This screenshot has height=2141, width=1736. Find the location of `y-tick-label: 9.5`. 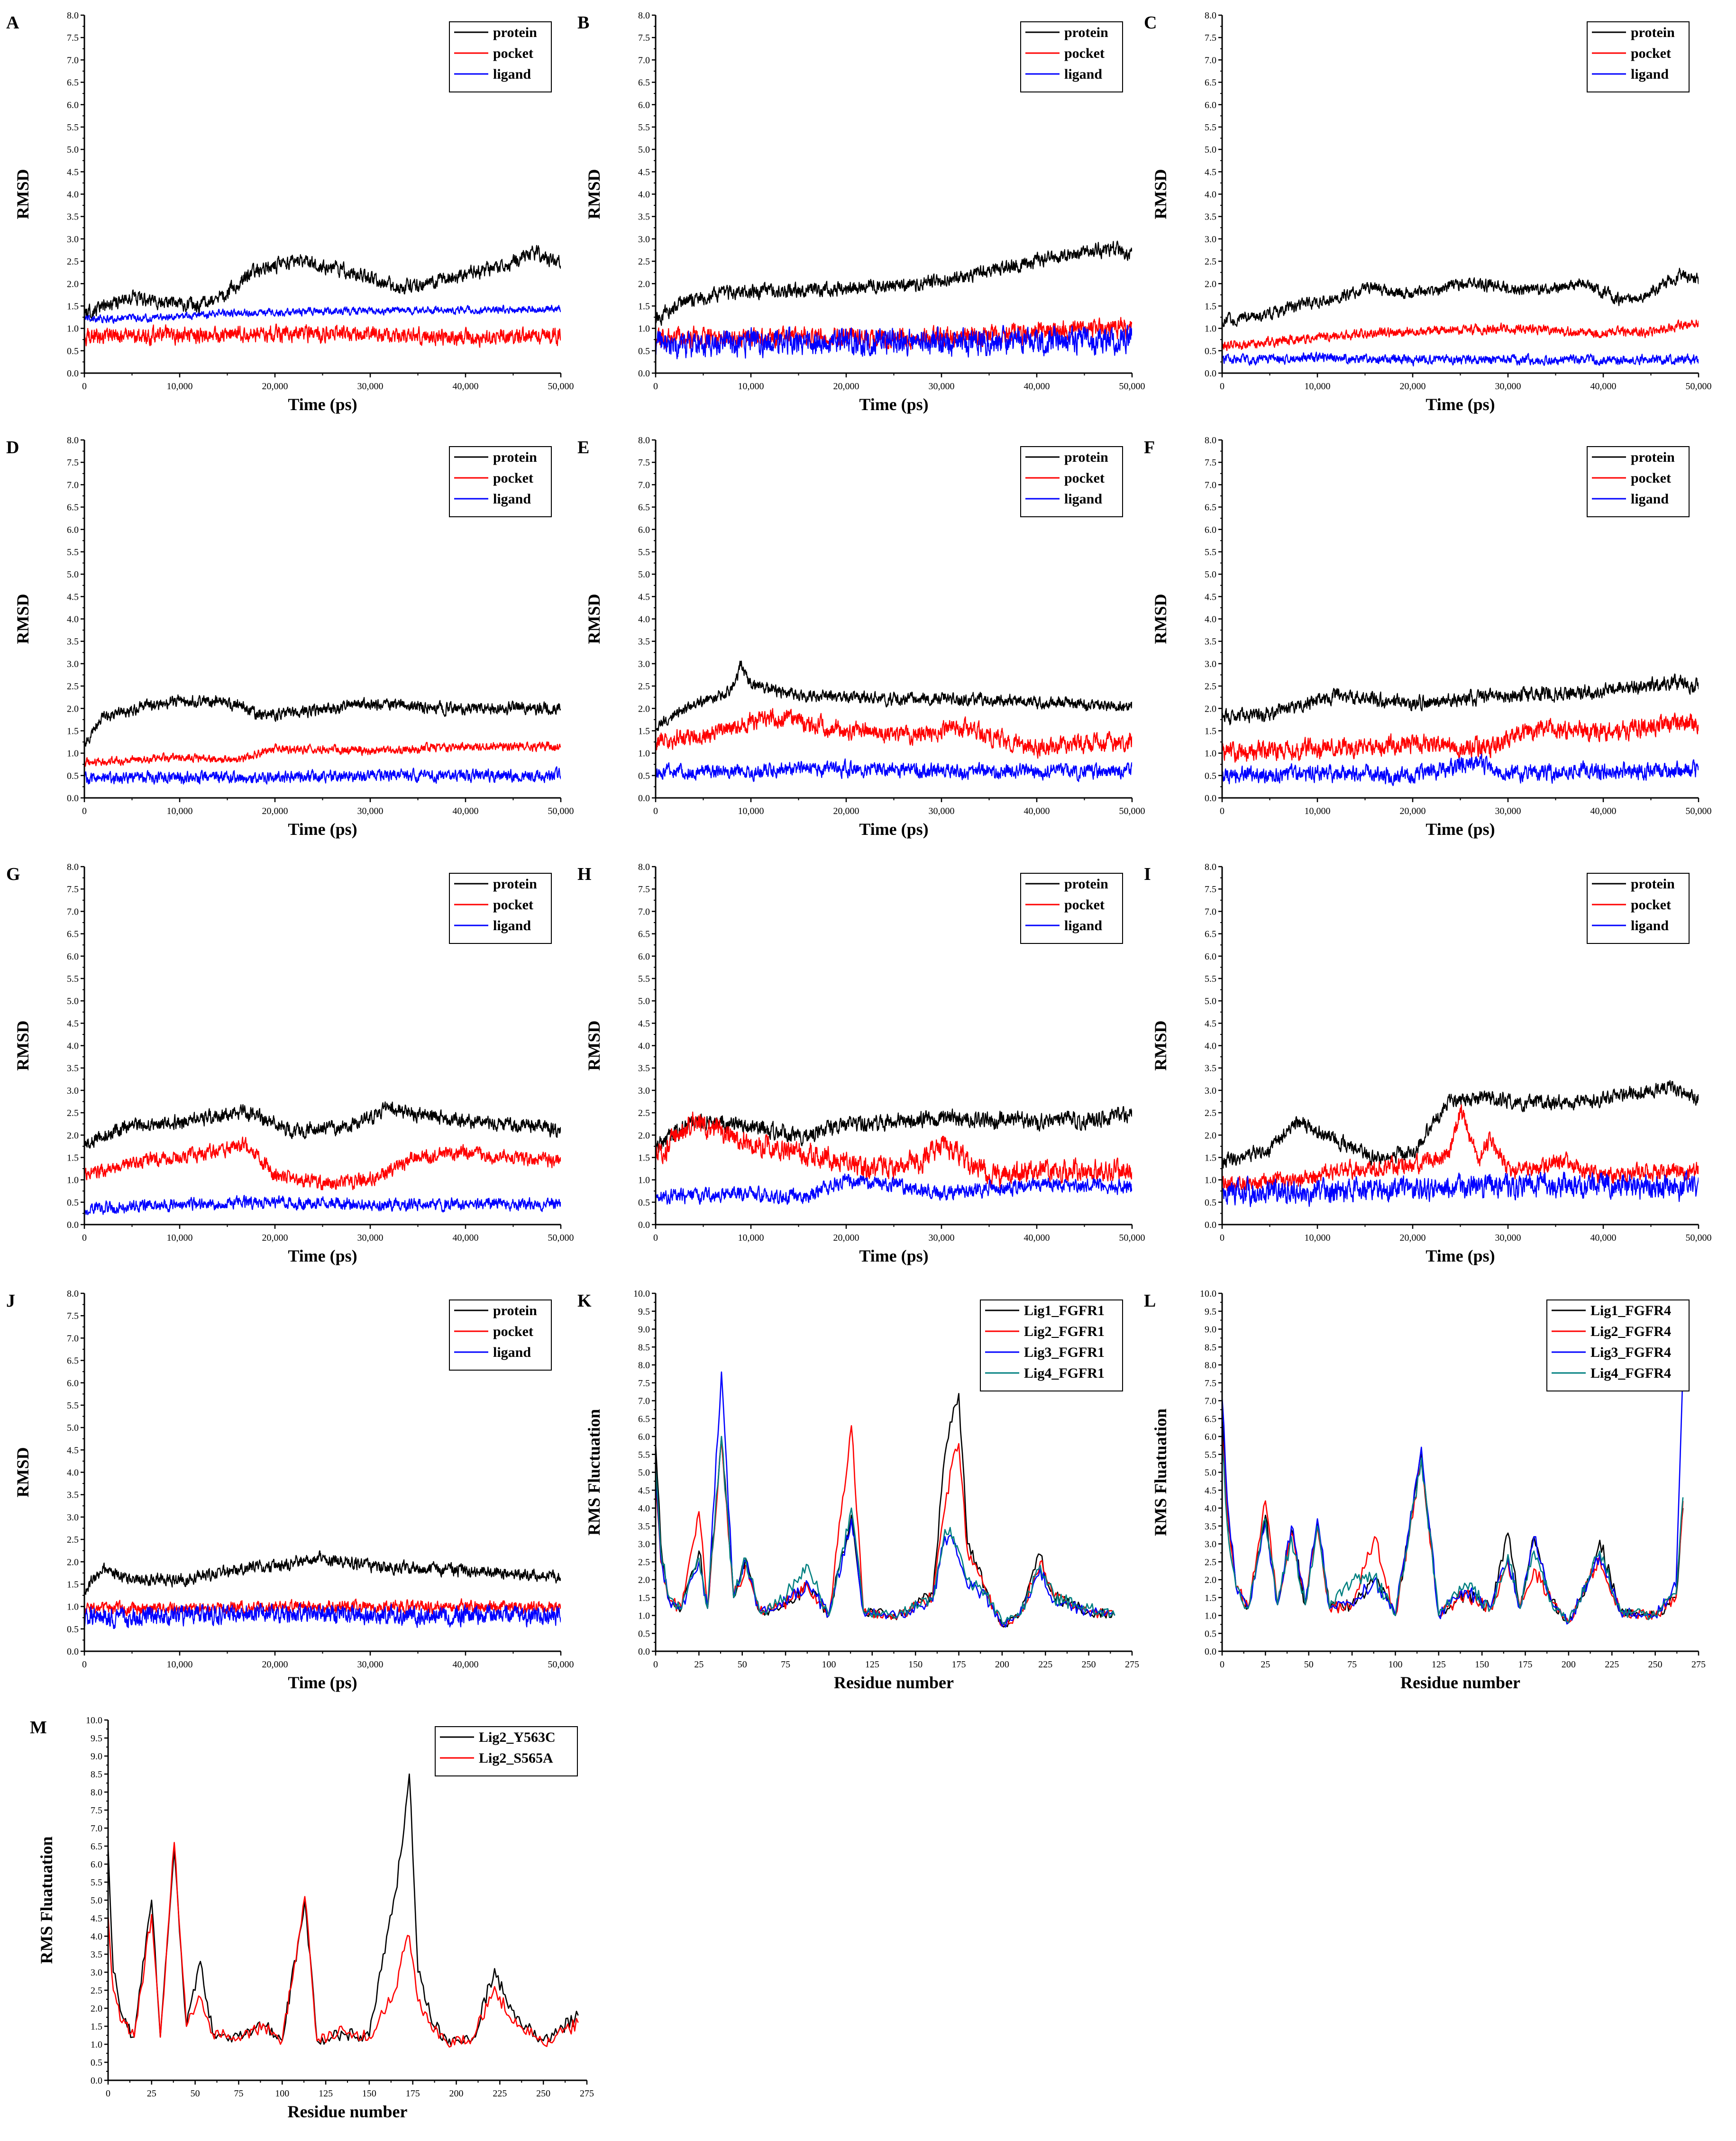

y-tick-label: 9.5 is located at coordinates (644, 1312).